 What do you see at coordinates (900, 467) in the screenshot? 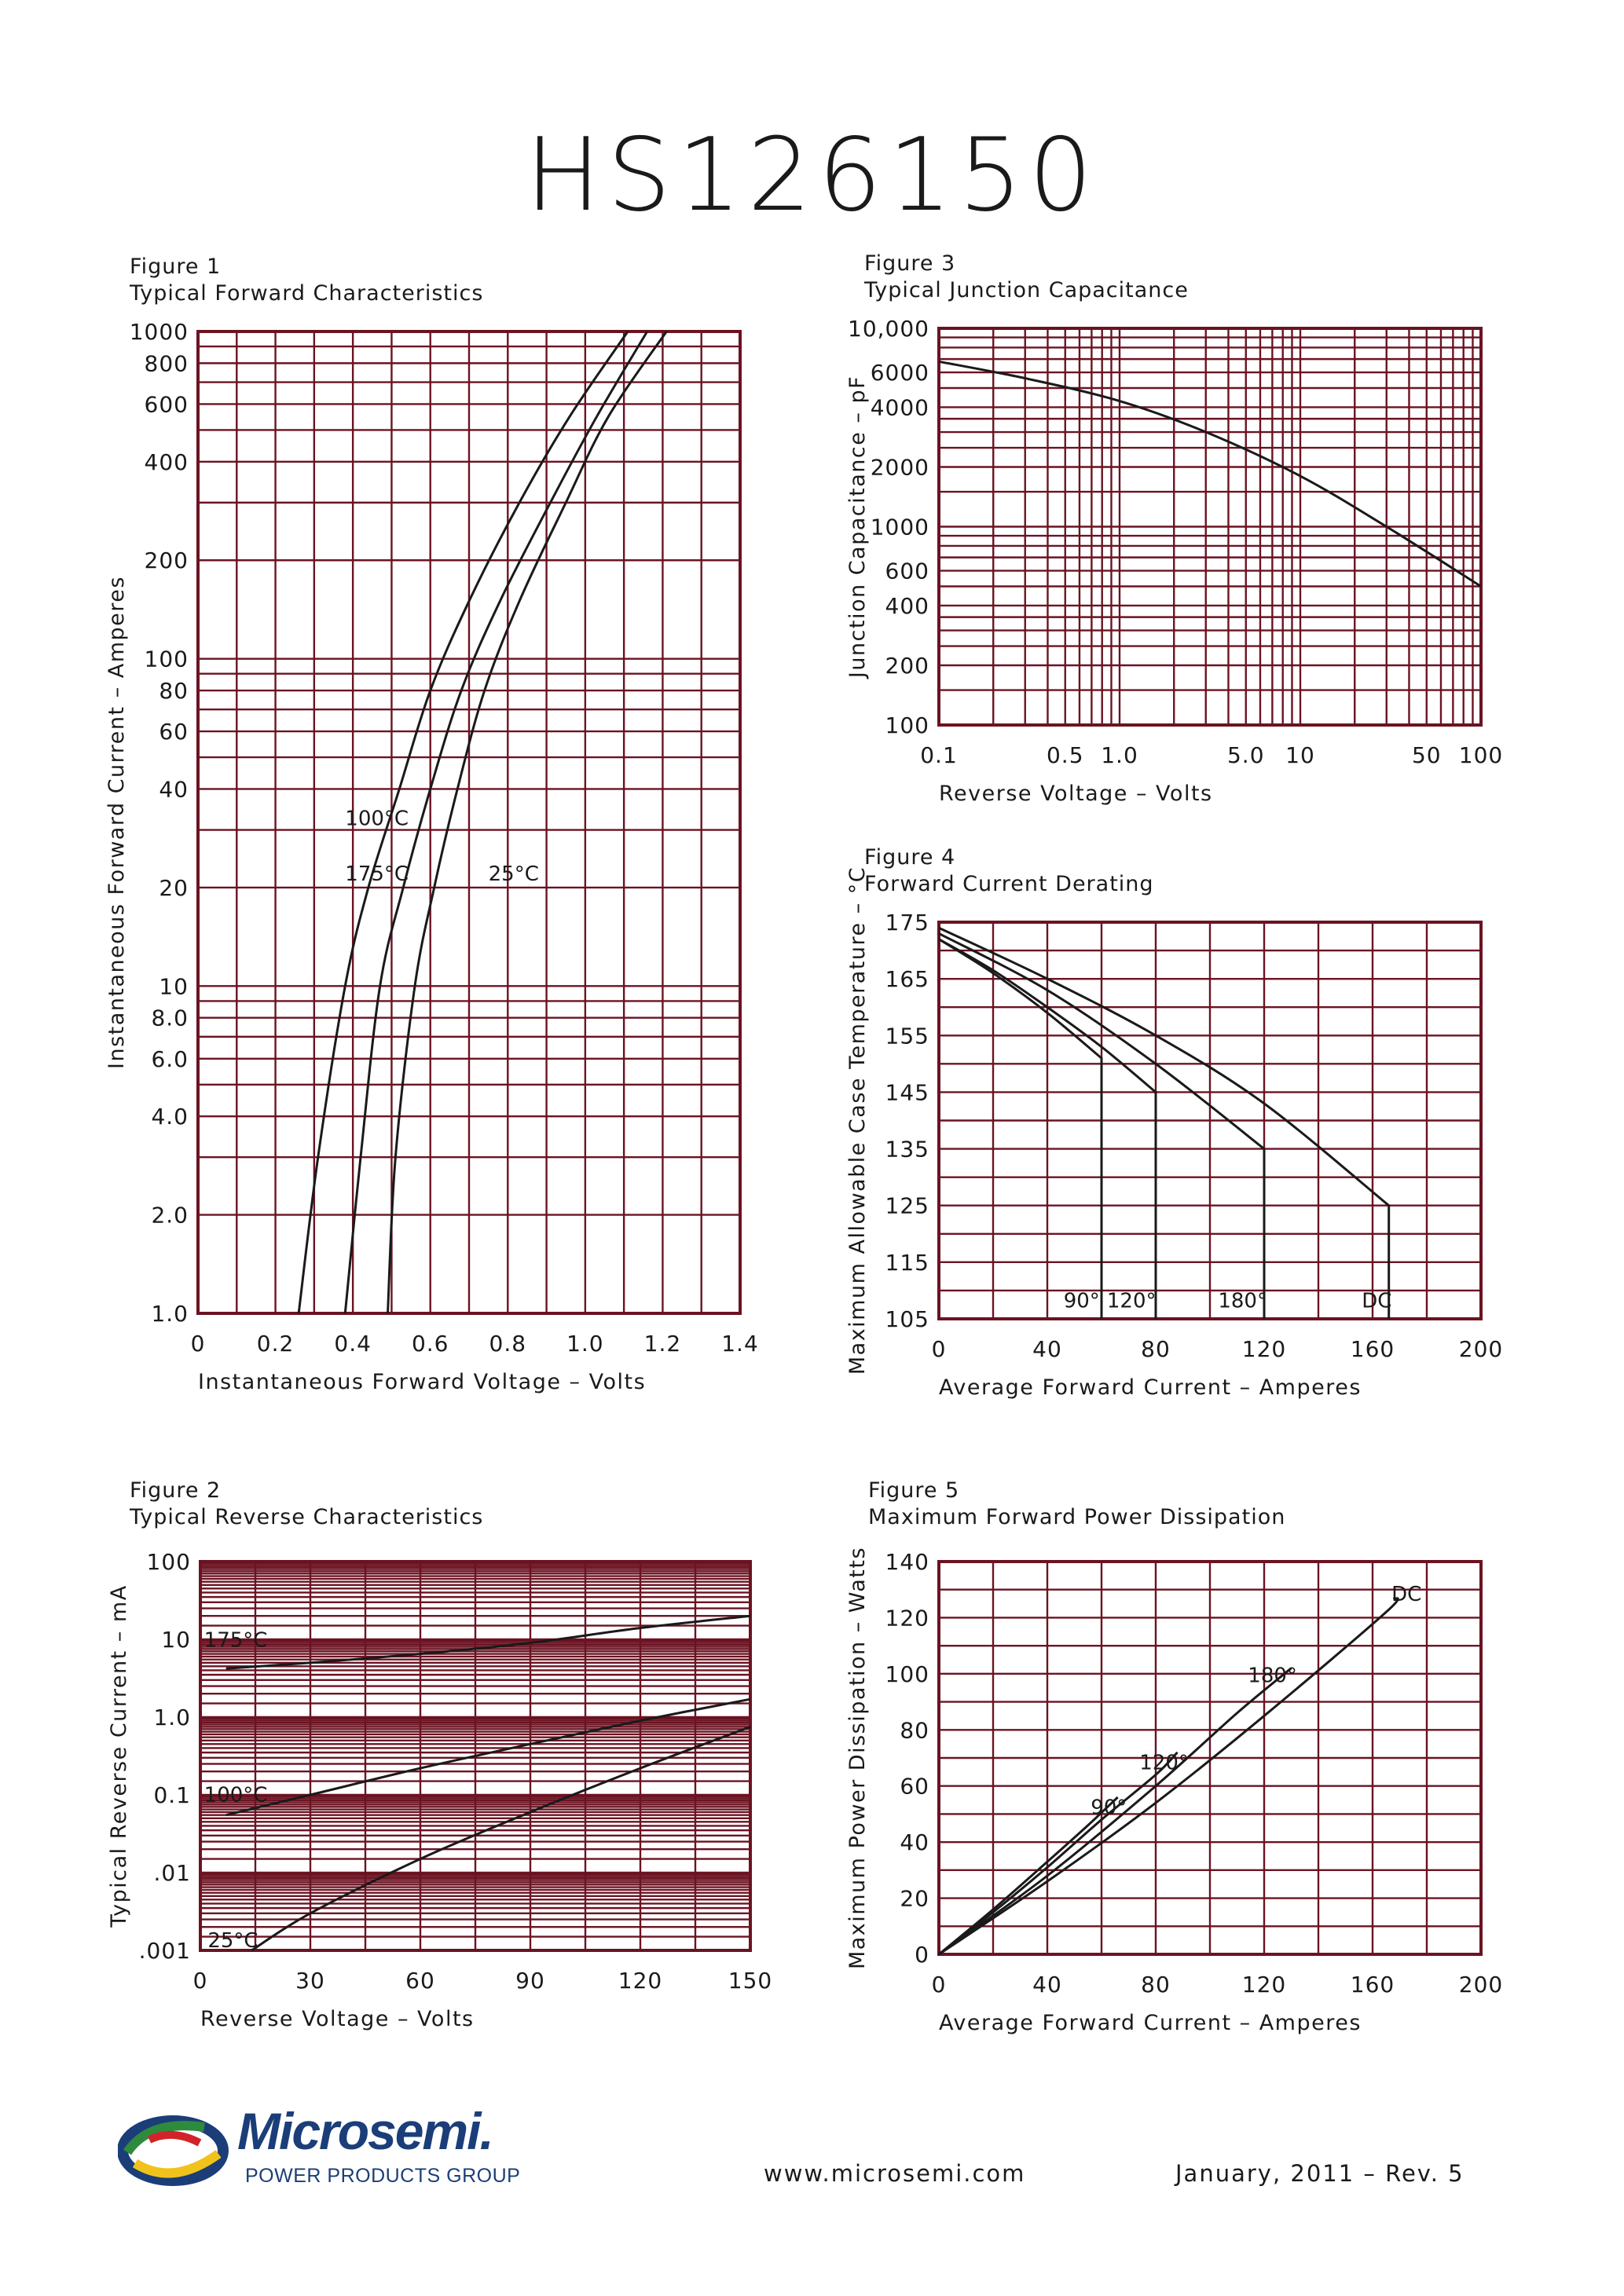
I see `y-tick-label: 2000` at bounding box center [900, 467].